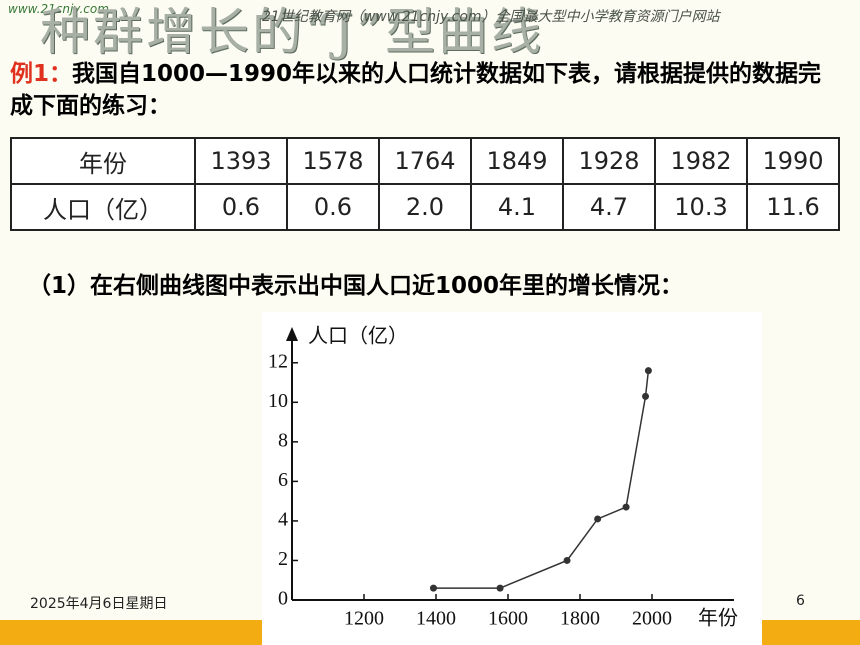 The width and height of the screenshot is (860, 645). Describe the element at coordinates (652, 619) in the screenshot. I see `x-tick-label: 2000` at that location.